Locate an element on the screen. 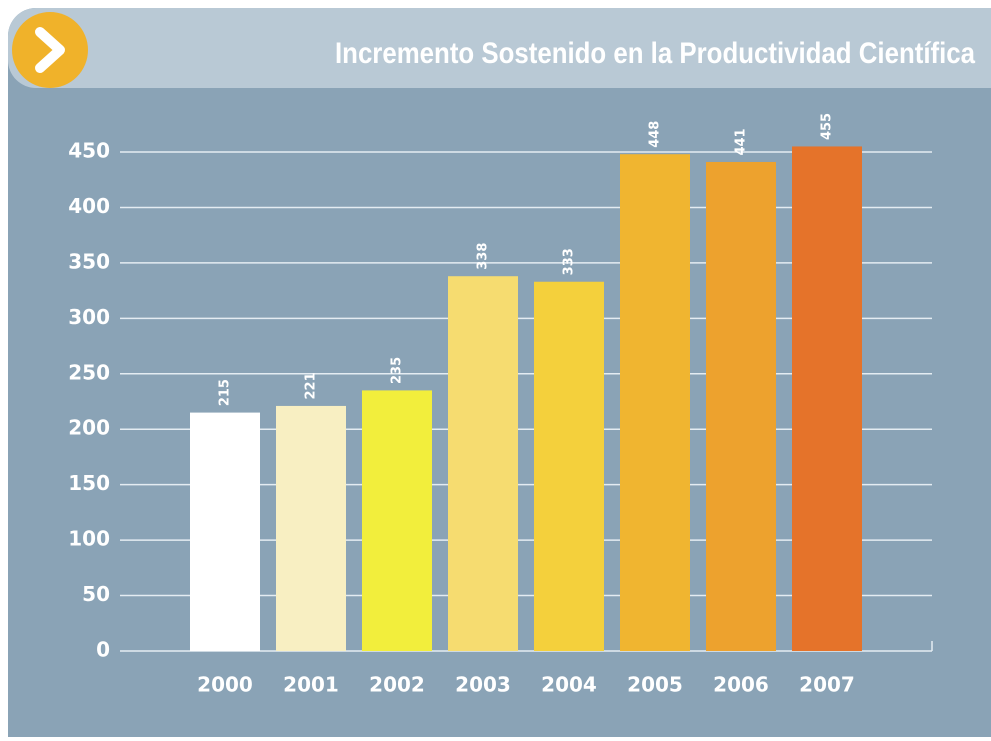 Image resolution: width=991 pixels, height=741 pixels. y-tick-label: 350 is located at coordinates (89, 261).